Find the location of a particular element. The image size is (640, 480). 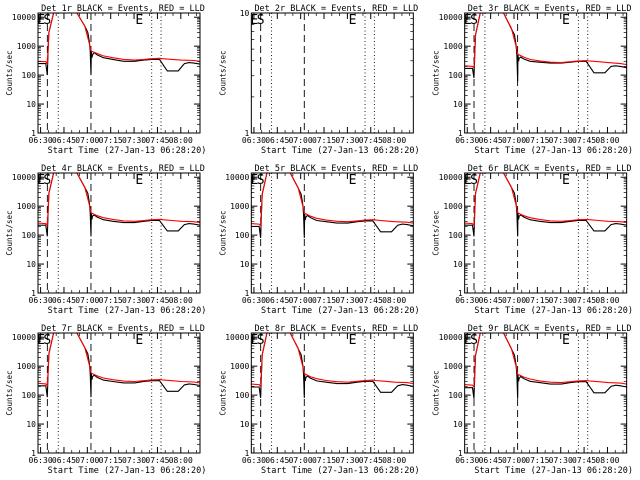

panel-title: Det 8r BLACK = Events, RED = LLD is located at coordinates (336, 329).